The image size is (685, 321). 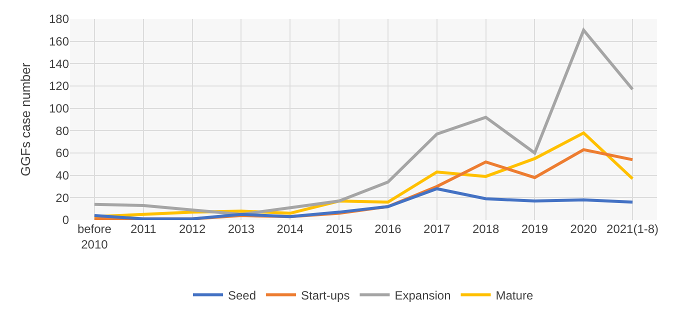 What do you see at coordinates (143, 229) in the screenshot?
I see `x-tick-label: 2011` at bounding box center [143, 229].